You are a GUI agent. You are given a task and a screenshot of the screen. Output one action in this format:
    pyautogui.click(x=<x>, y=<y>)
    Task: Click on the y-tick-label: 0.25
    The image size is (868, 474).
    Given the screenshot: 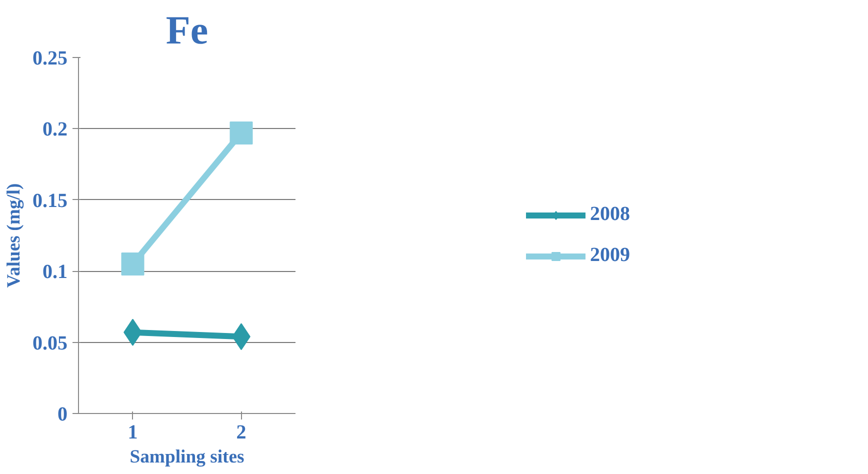 What is the action you would take?
    pyautogui.click(x=50, y=59)
    